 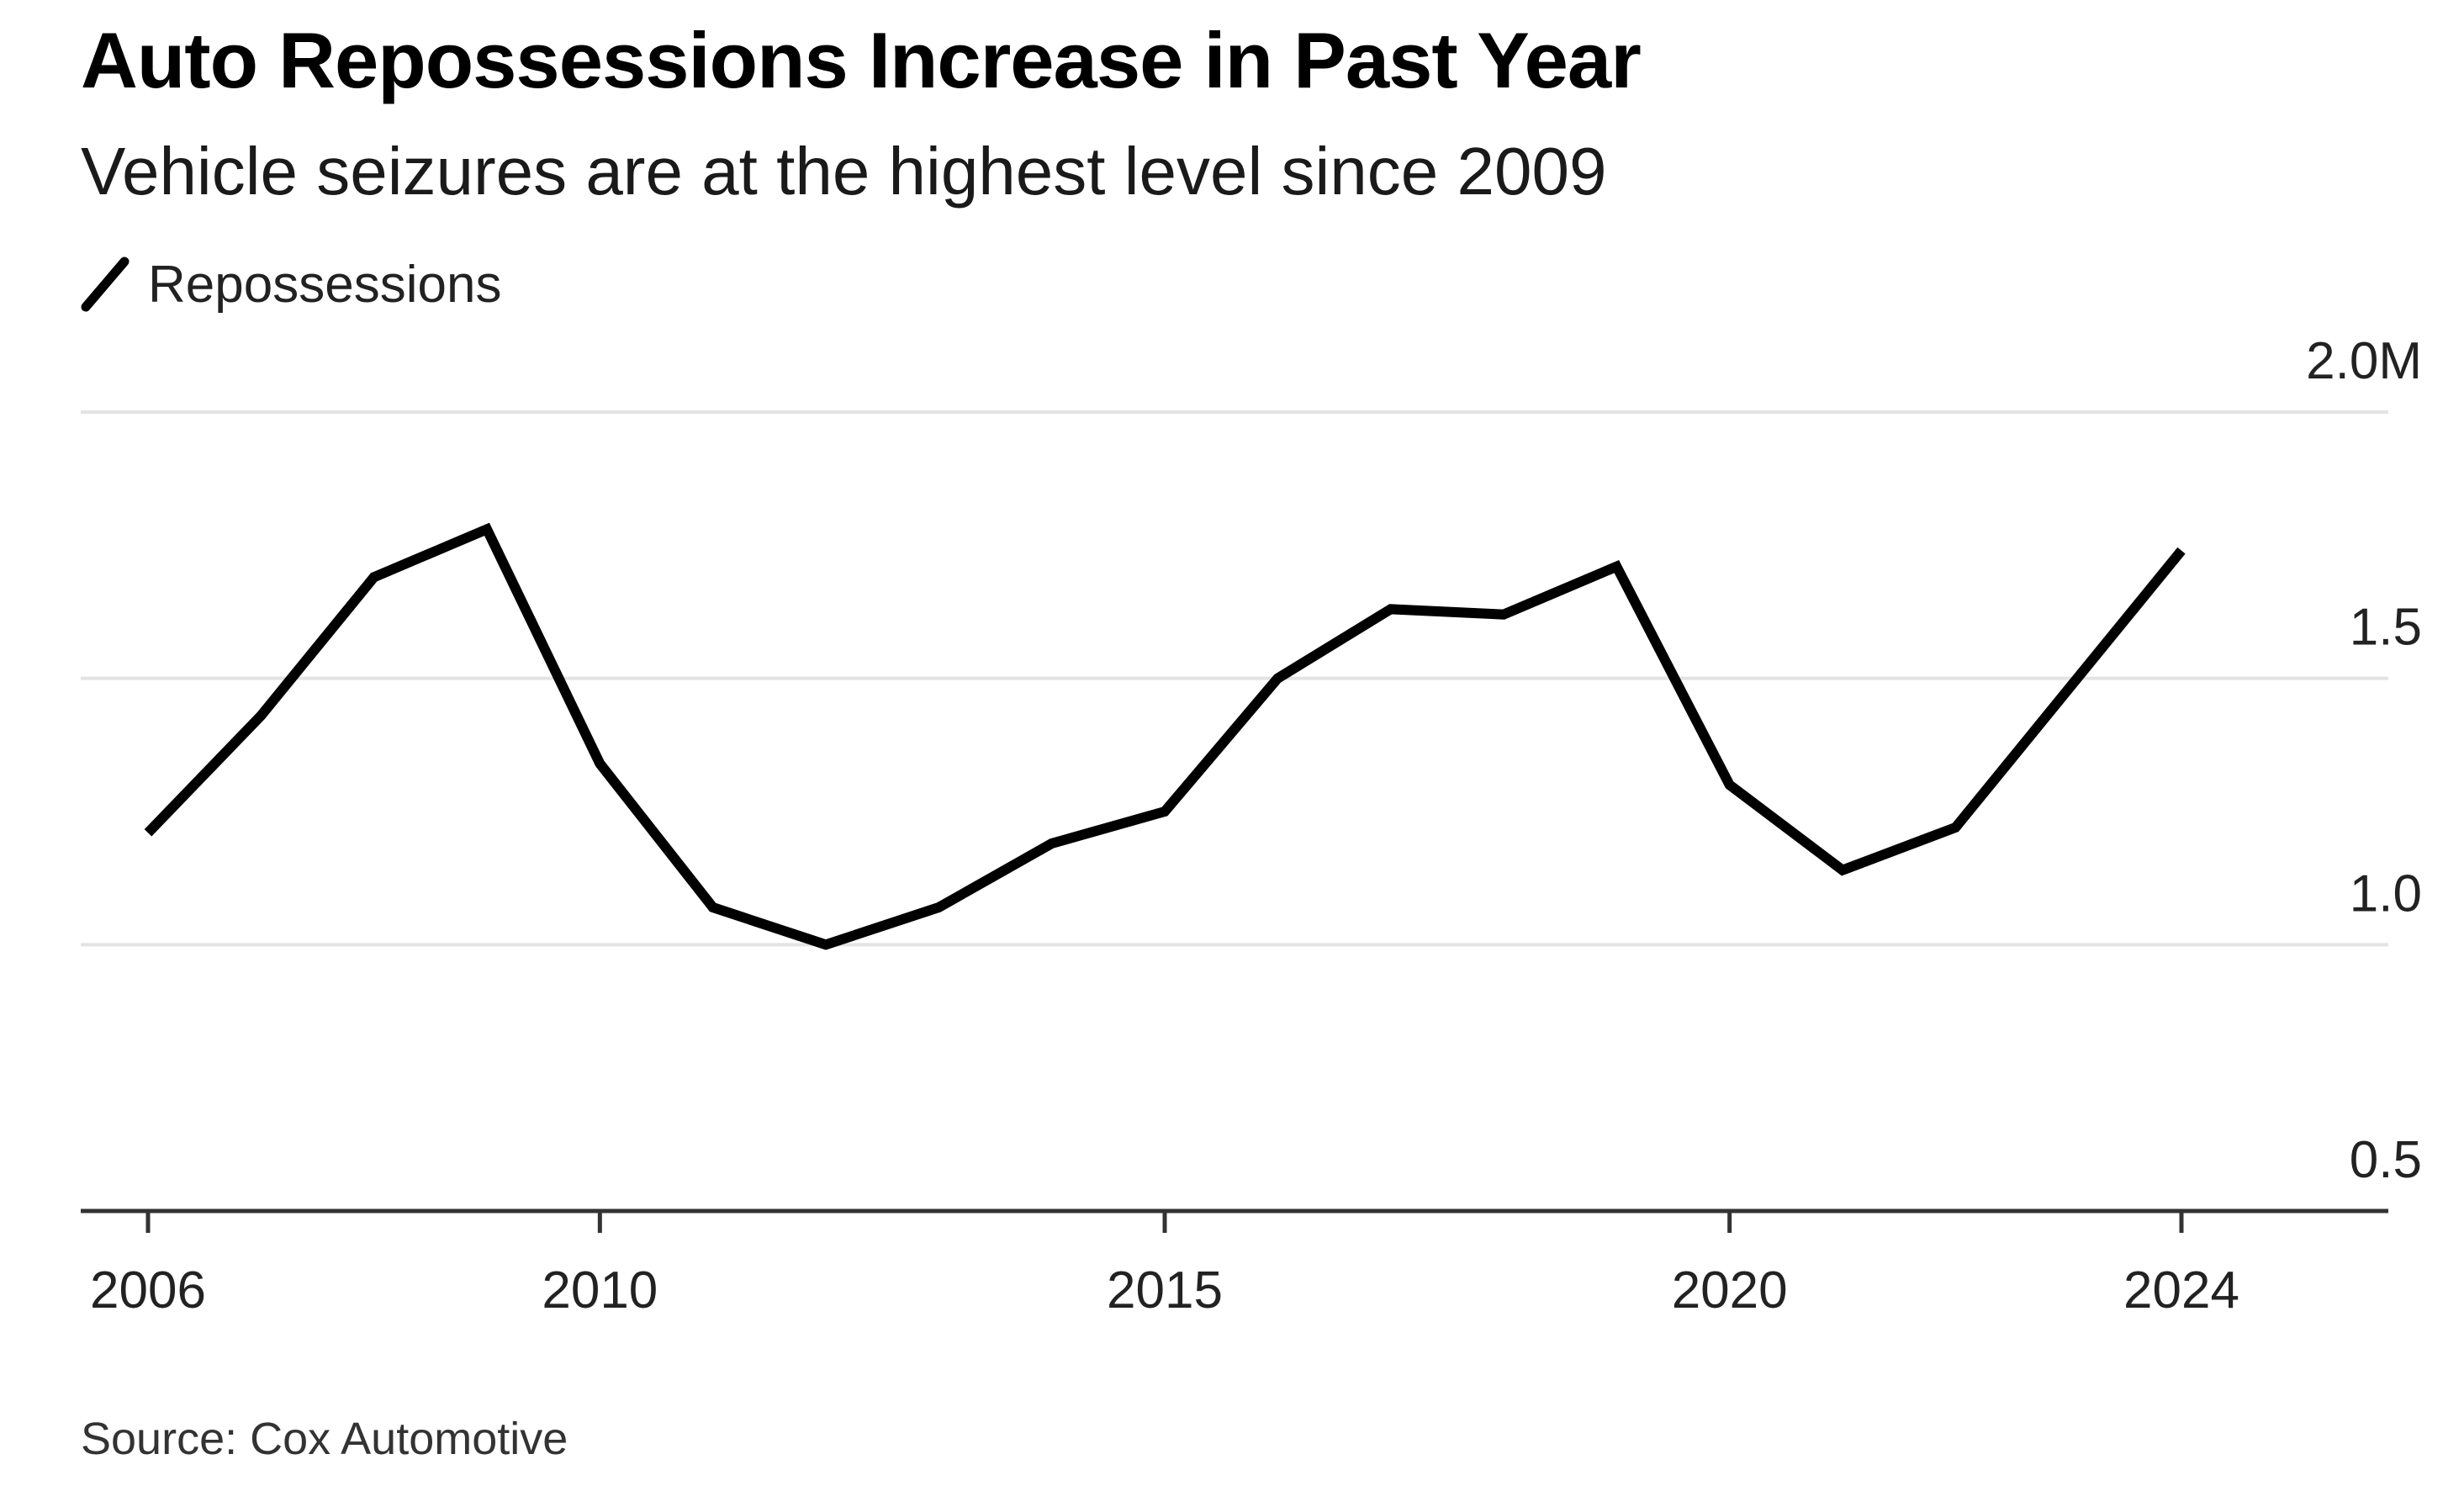 I want to click on legend-line-icon, so click(x=105, y=284).